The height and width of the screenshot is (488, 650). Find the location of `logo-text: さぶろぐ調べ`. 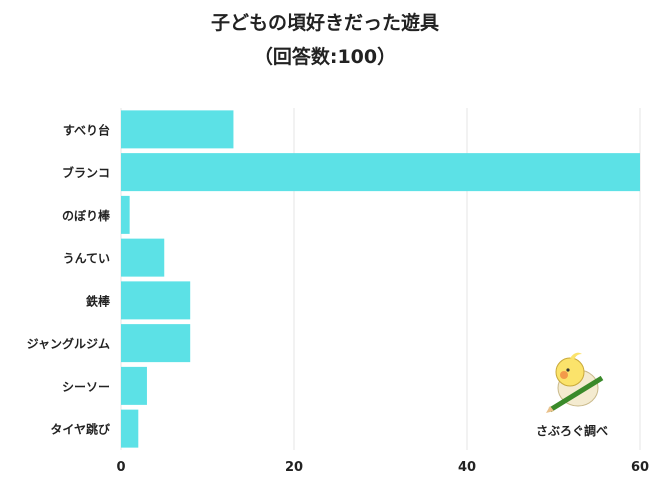

logo-text: さぶろぐ調べ is located at coordinates (572, 431).